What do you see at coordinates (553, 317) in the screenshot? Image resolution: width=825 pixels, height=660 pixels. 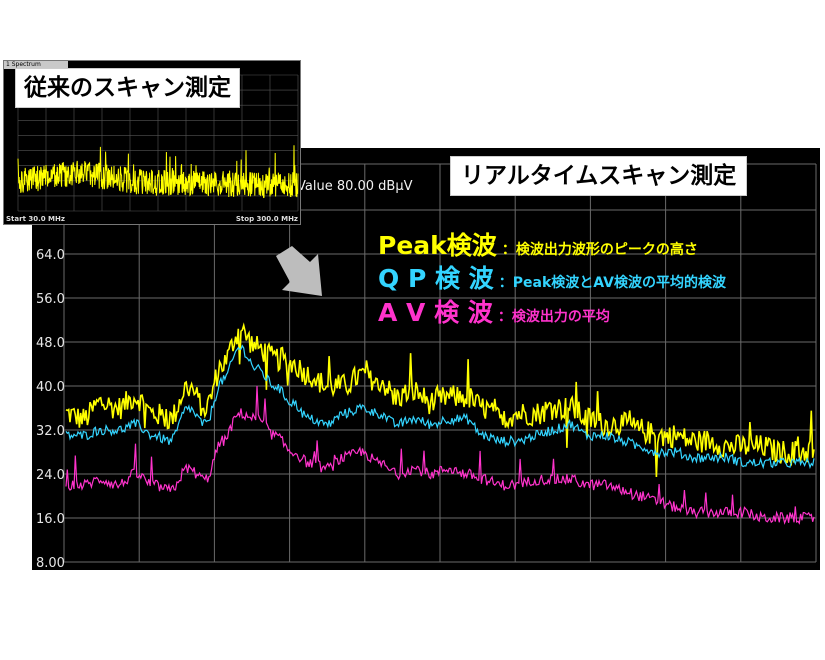 I see `legend-av-desc: ：検波出力の平均` at bounding box center [553, 317].